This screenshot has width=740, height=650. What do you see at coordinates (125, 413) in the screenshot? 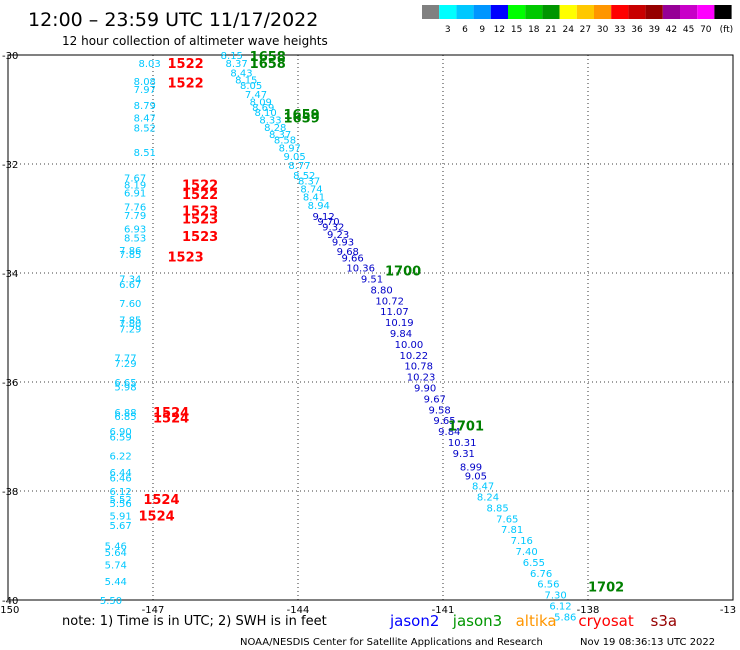
I see `wave-height-value: 6.88` at bounding box center [125, 413].